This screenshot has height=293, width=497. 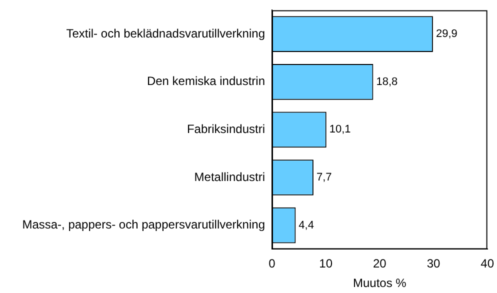 I want to click on x-tick-label: 0, so click(x=272, y=263).